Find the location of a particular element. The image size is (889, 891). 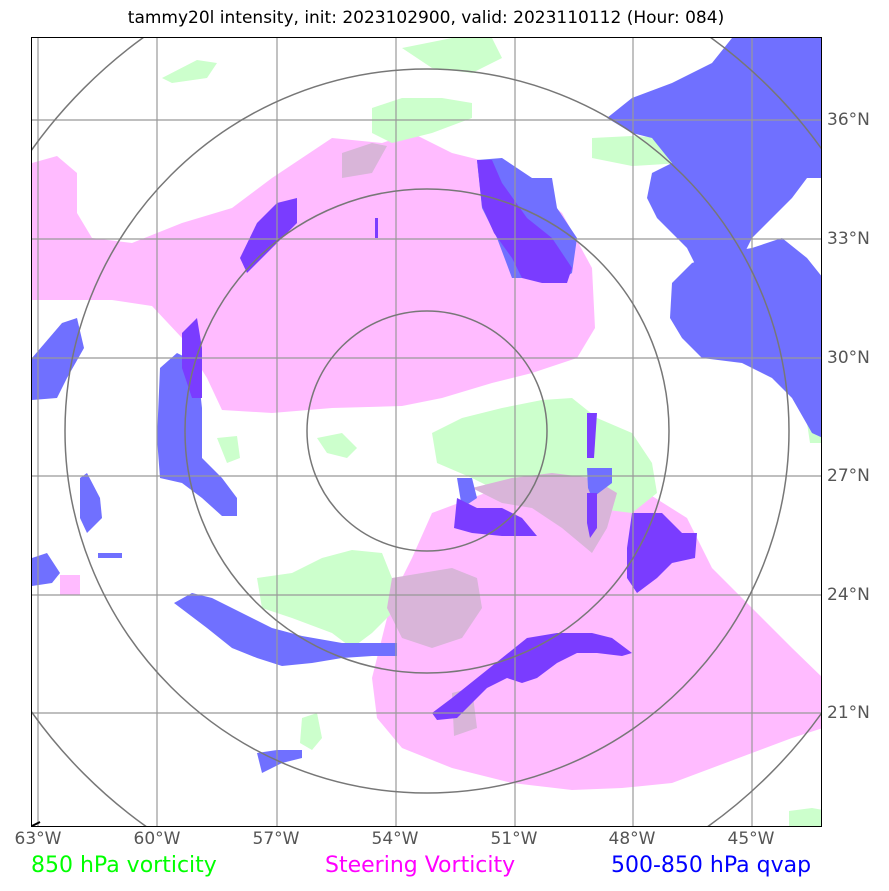

lat-label-27n: 27°N is located at coordinates (848, 476).